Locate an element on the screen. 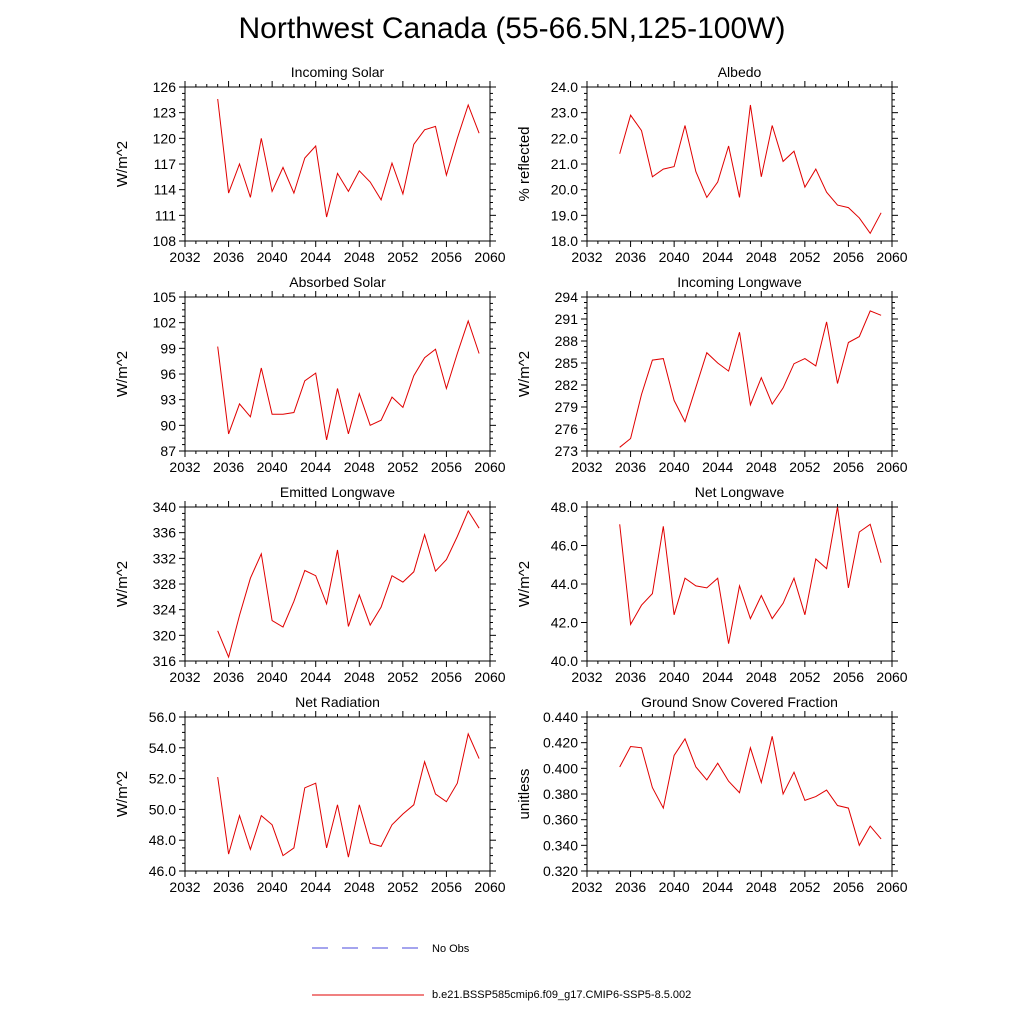 Image resolution: width=1024 pixels, height=1024 pixels. y-tick-label: 96 is located at coordinates (168, 374).